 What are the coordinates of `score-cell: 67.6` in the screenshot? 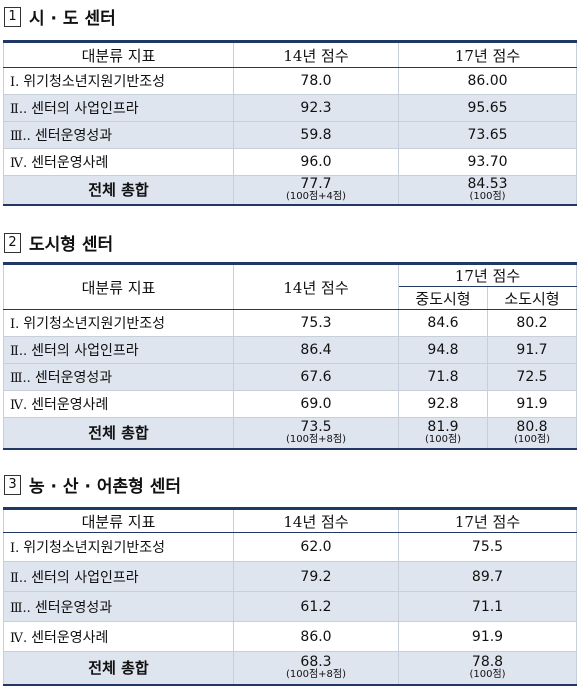 It's located at (316, 377).